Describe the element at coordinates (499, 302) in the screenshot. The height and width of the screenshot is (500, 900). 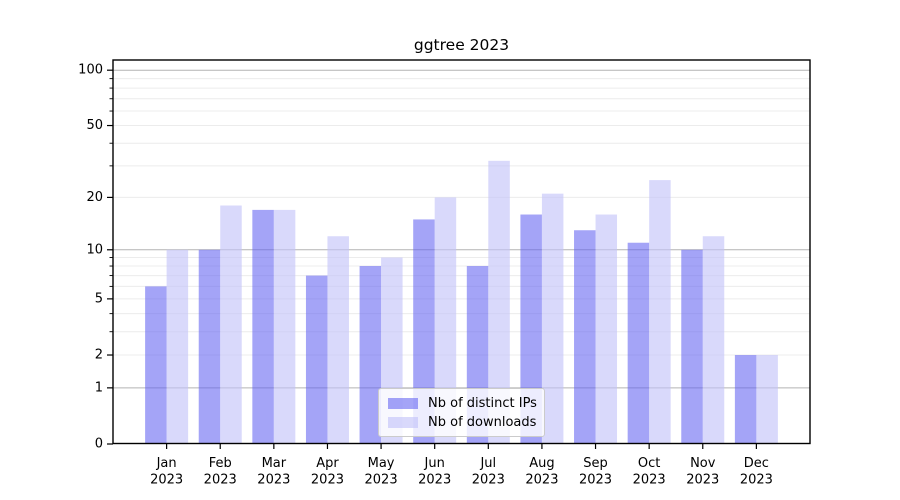
I see `bar-jul-downloads` at that location.